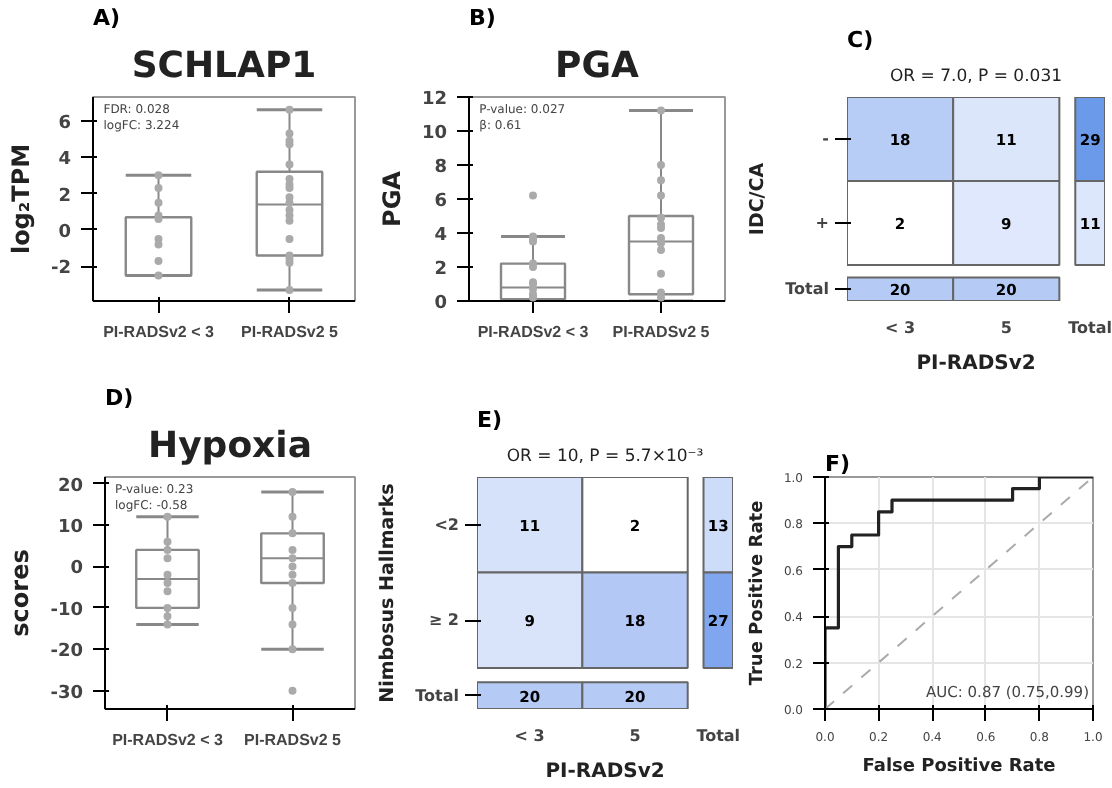  What do you see at coordinates (67, 652) in the screenshot?
I see `y-tick-label: -20` at bounding box center [67, 652].